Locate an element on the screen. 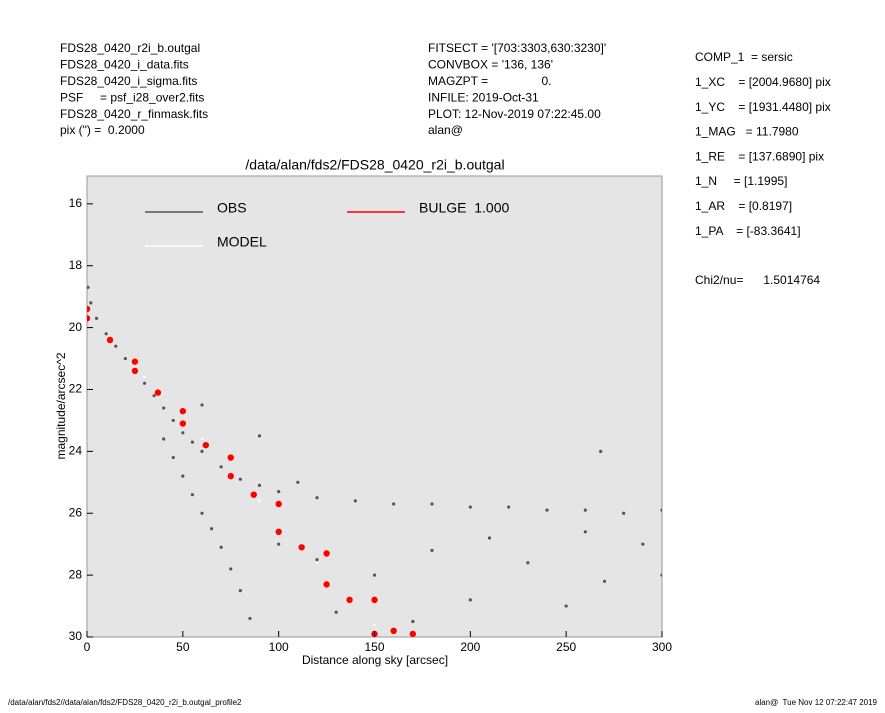 This screenshot has height=713, width=885. chi2: Chi2/nu= 1.5014764 is located at coordinates (757, 280).